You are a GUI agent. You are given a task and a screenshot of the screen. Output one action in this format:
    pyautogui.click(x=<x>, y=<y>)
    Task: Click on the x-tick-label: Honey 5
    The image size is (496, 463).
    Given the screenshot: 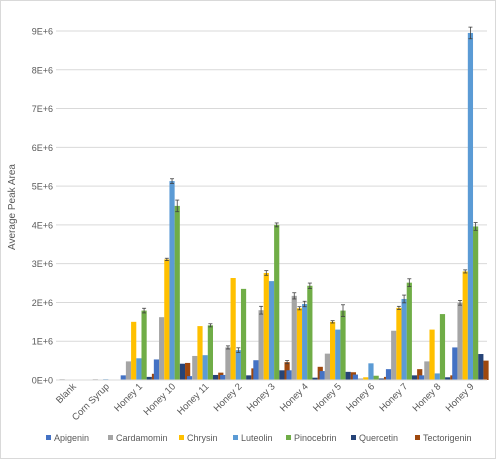 What is the action you would take?
    pyautogui.click(x=327, y=397)
    